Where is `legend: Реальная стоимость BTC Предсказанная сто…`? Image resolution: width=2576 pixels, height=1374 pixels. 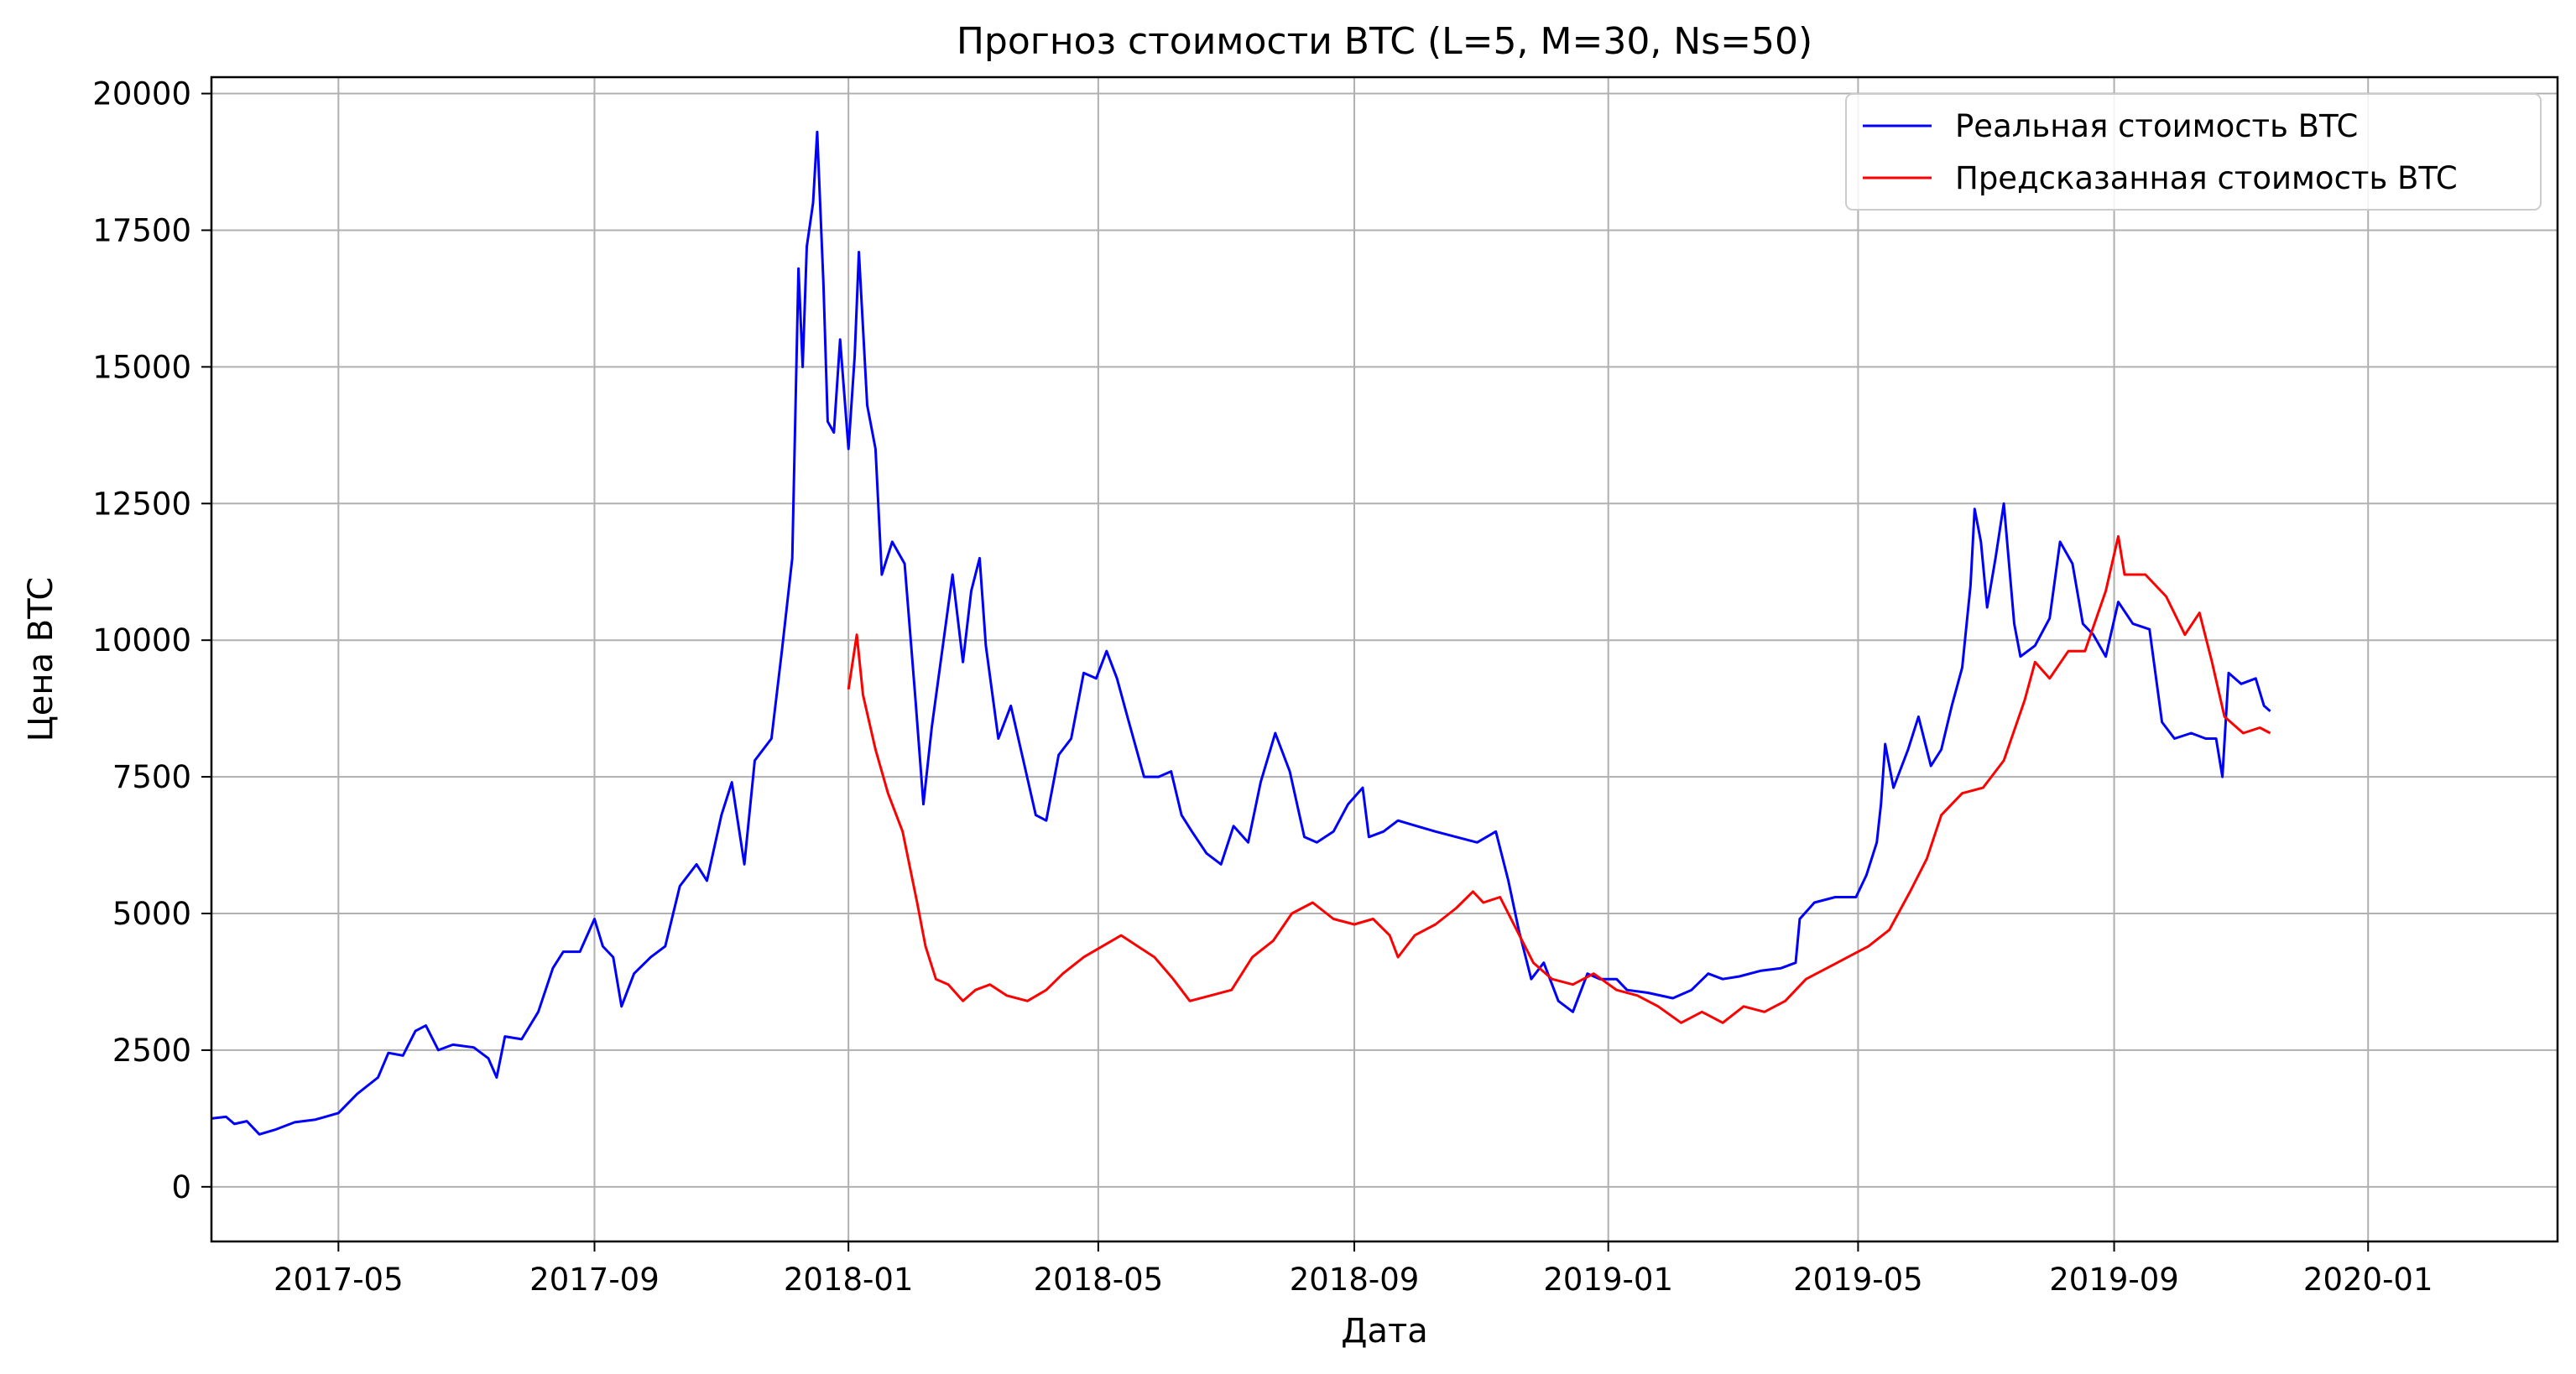 legend: Реальная стоимость BTC Предсказанная сто… is located at coordinates (2193, 152).